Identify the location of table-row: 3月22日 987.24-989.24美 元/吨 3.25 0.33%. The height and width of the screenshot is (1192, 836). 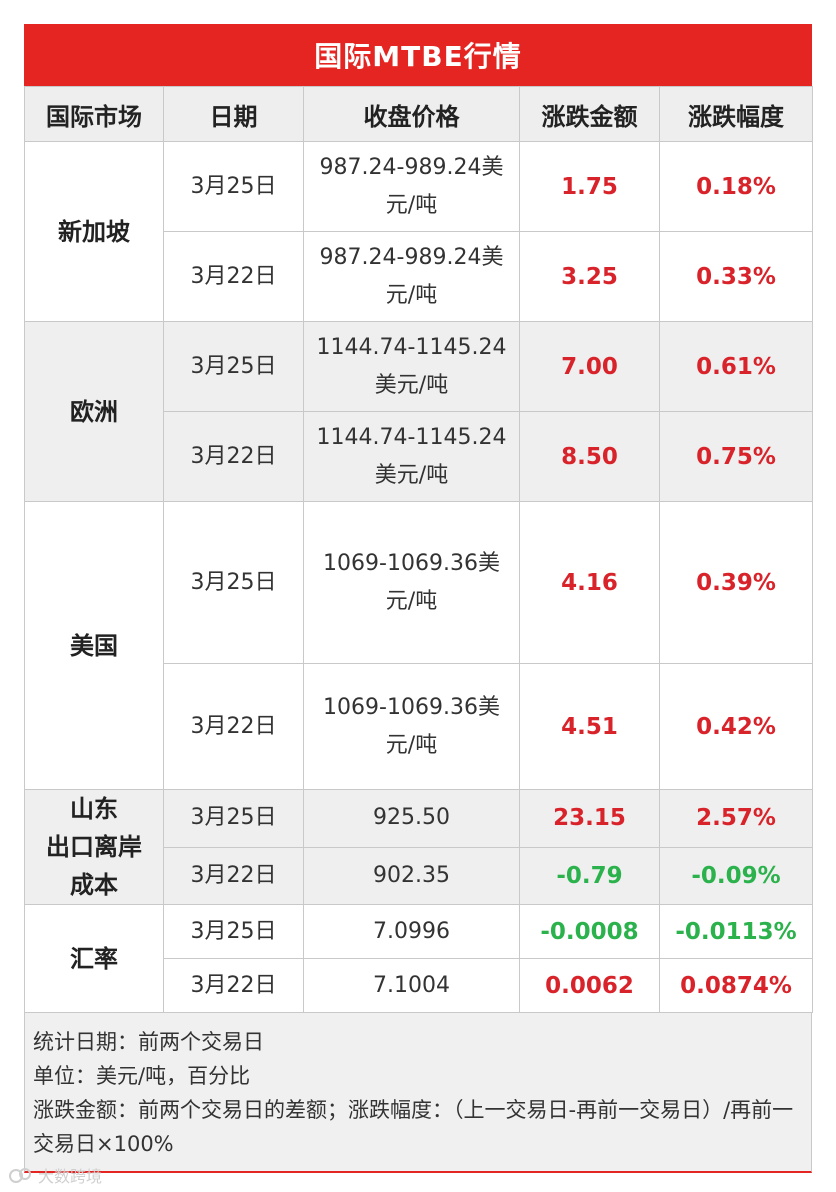
(419, 276).